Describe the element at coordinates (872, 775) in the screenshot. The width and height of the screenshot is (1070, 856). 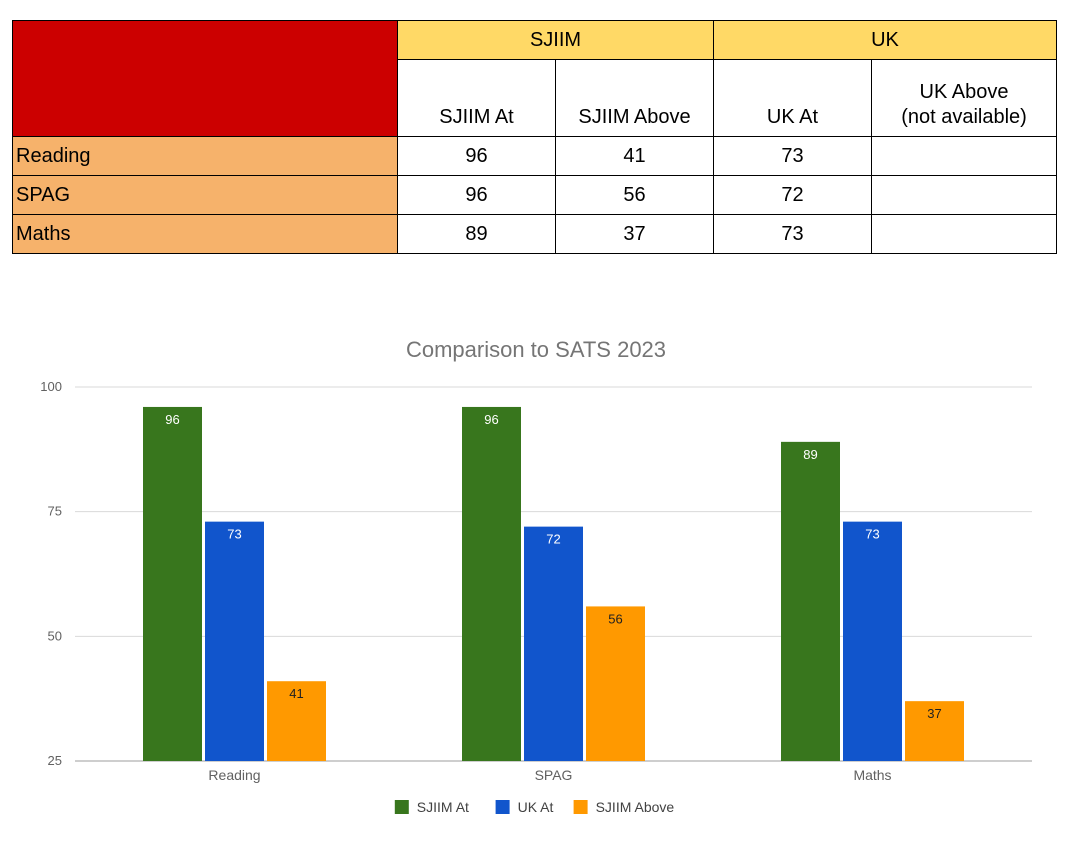
I see `x-category-label: Maths` at that location.